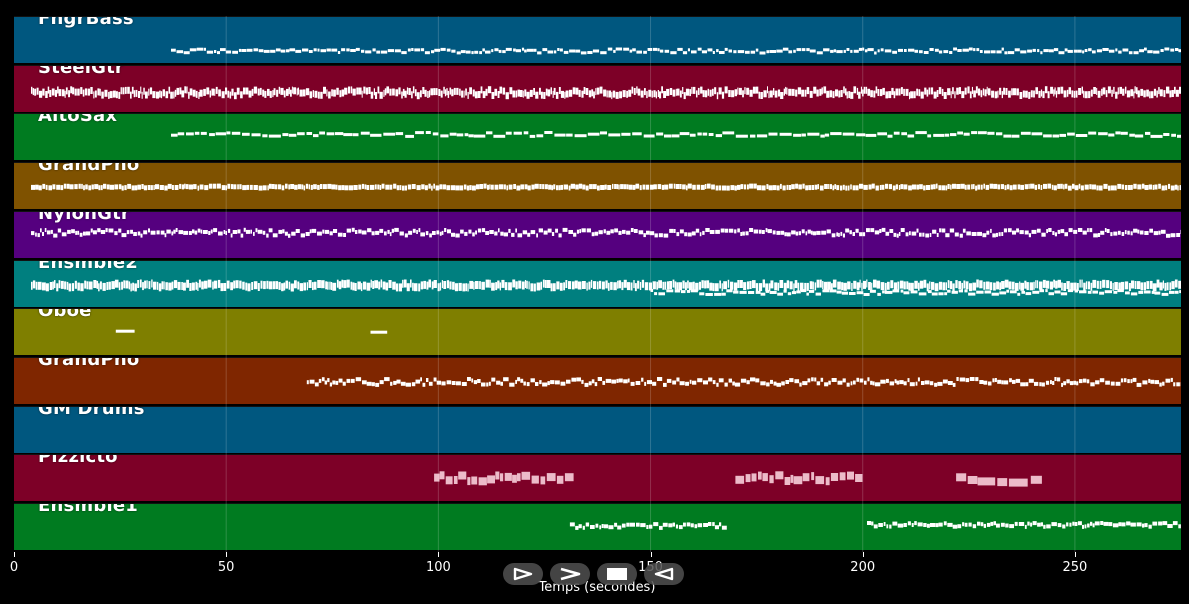 Image resolution: width=1189 pixels, height=604 pixels. I want to click on track-lane: Ensmble2, so click(597, 283).